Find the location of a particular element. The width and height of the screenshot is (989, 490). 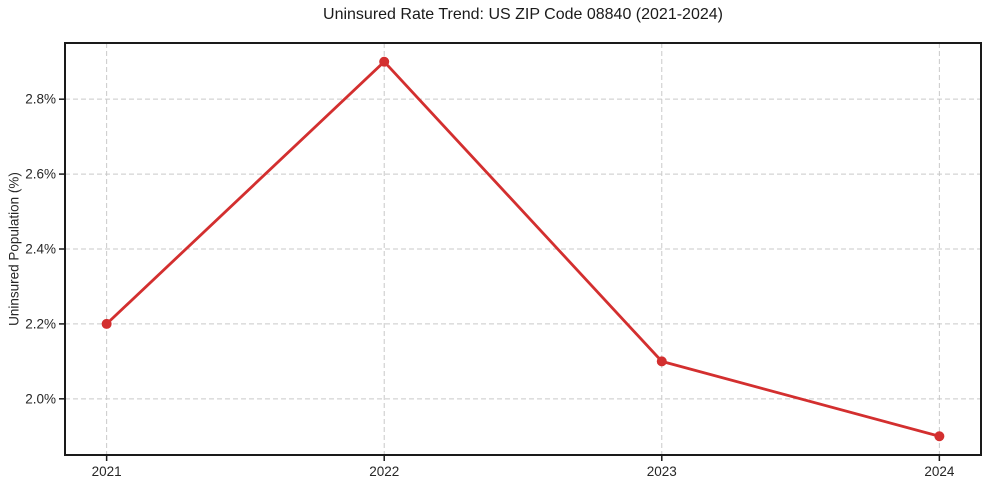

x-tick-label: 2023 is located at coordinates (662, 471).